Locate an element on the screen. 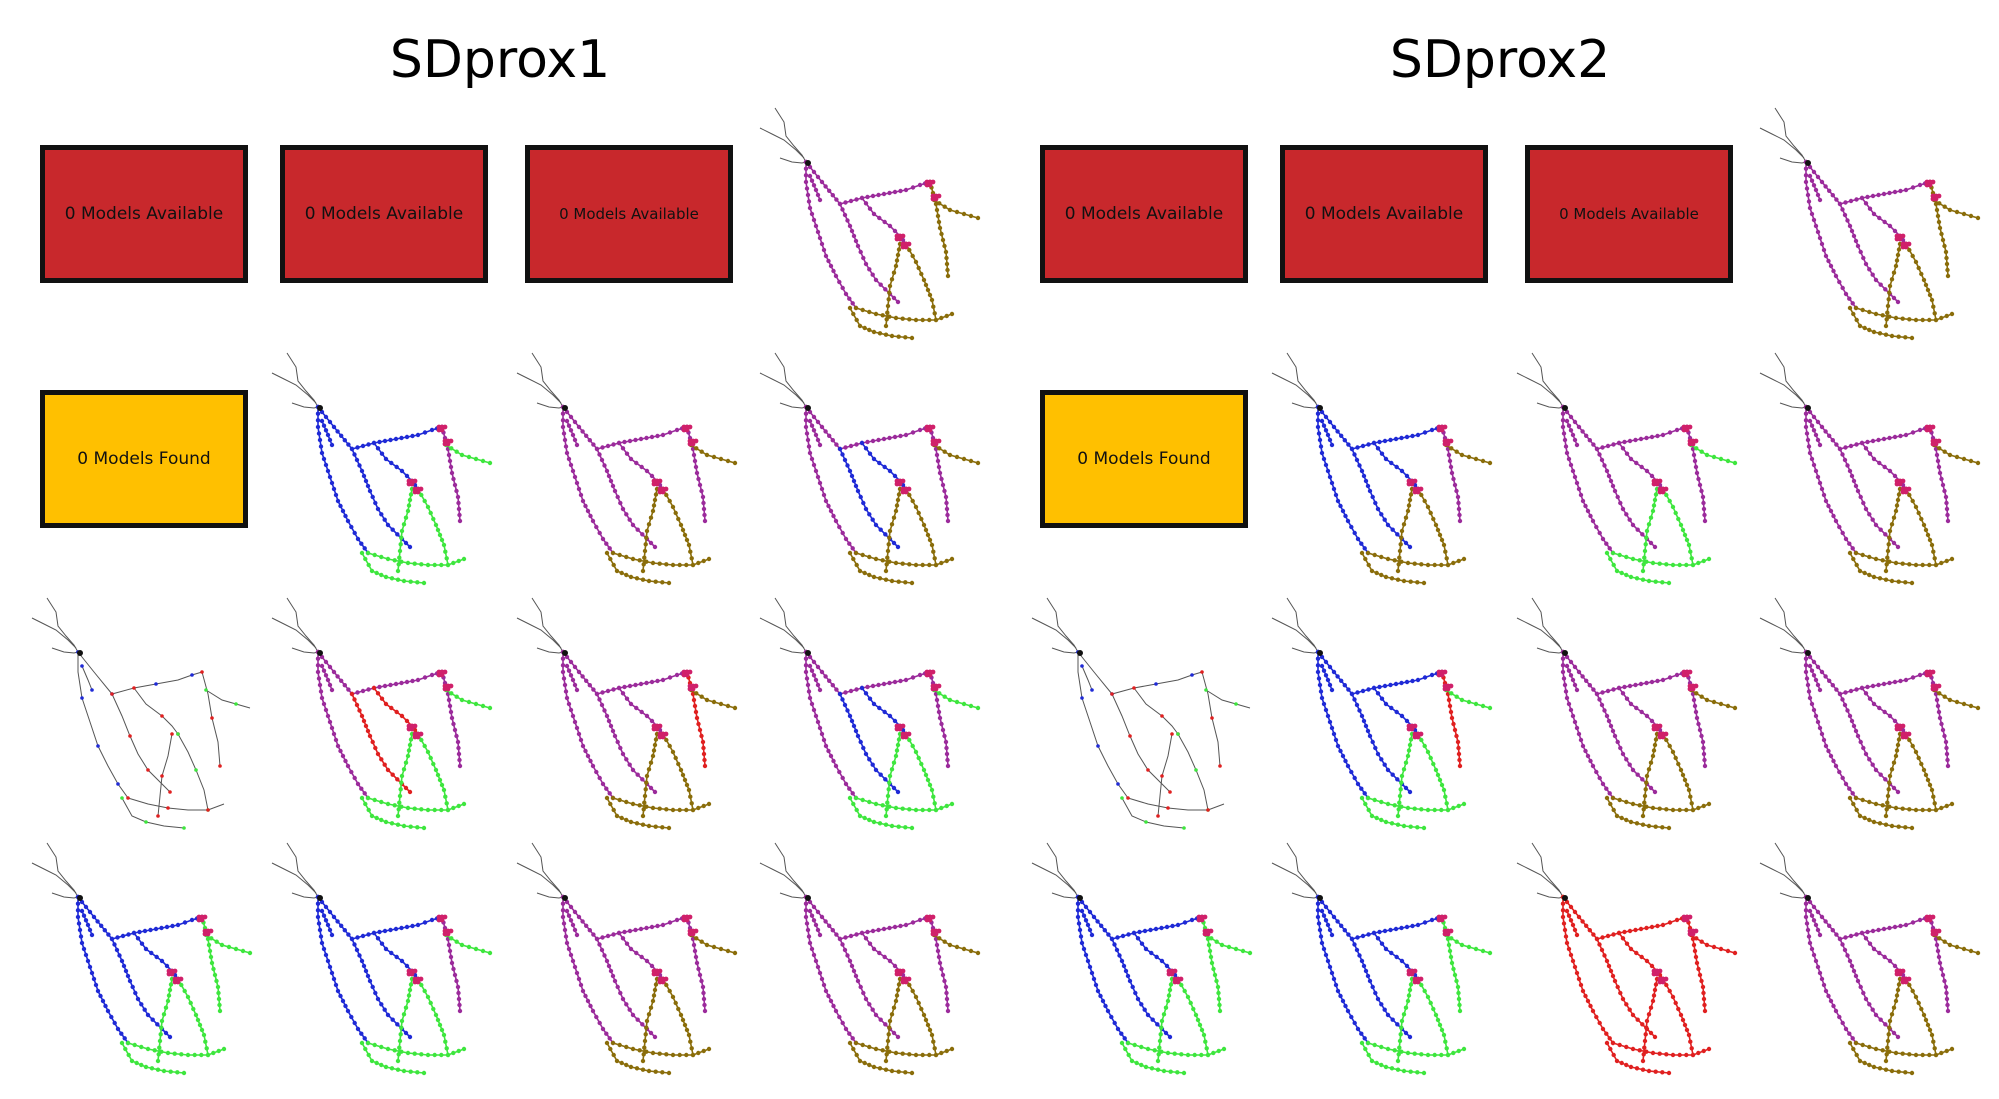 This screenshot has height=1099, width=1999. river-network-map is located at coordinates (384, 957).